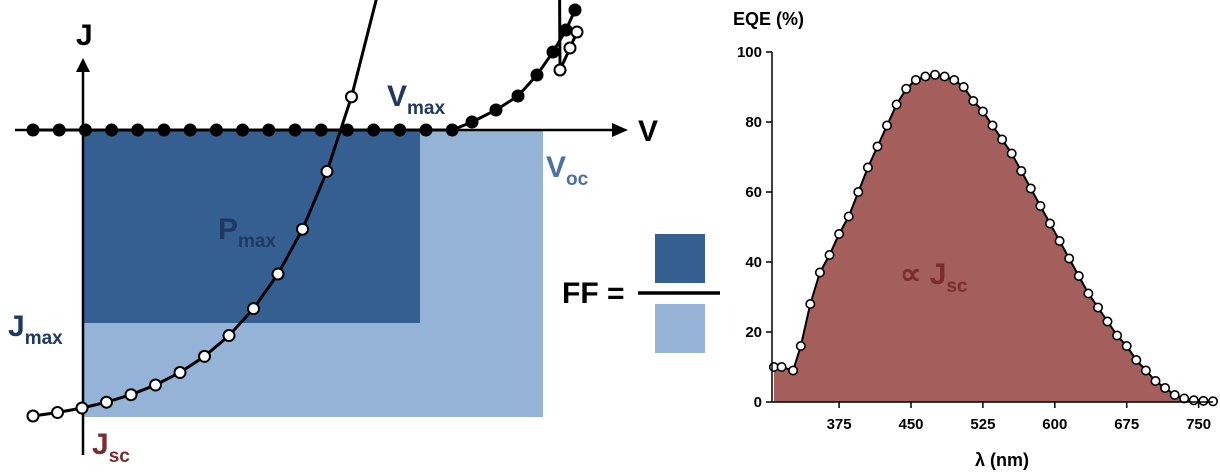 The image size is (1220, 472). What do you see at coordinates (910, 424) in the screenshot?
I see `eqe-x-tick-label: 450` at bounding box center [910, 424].